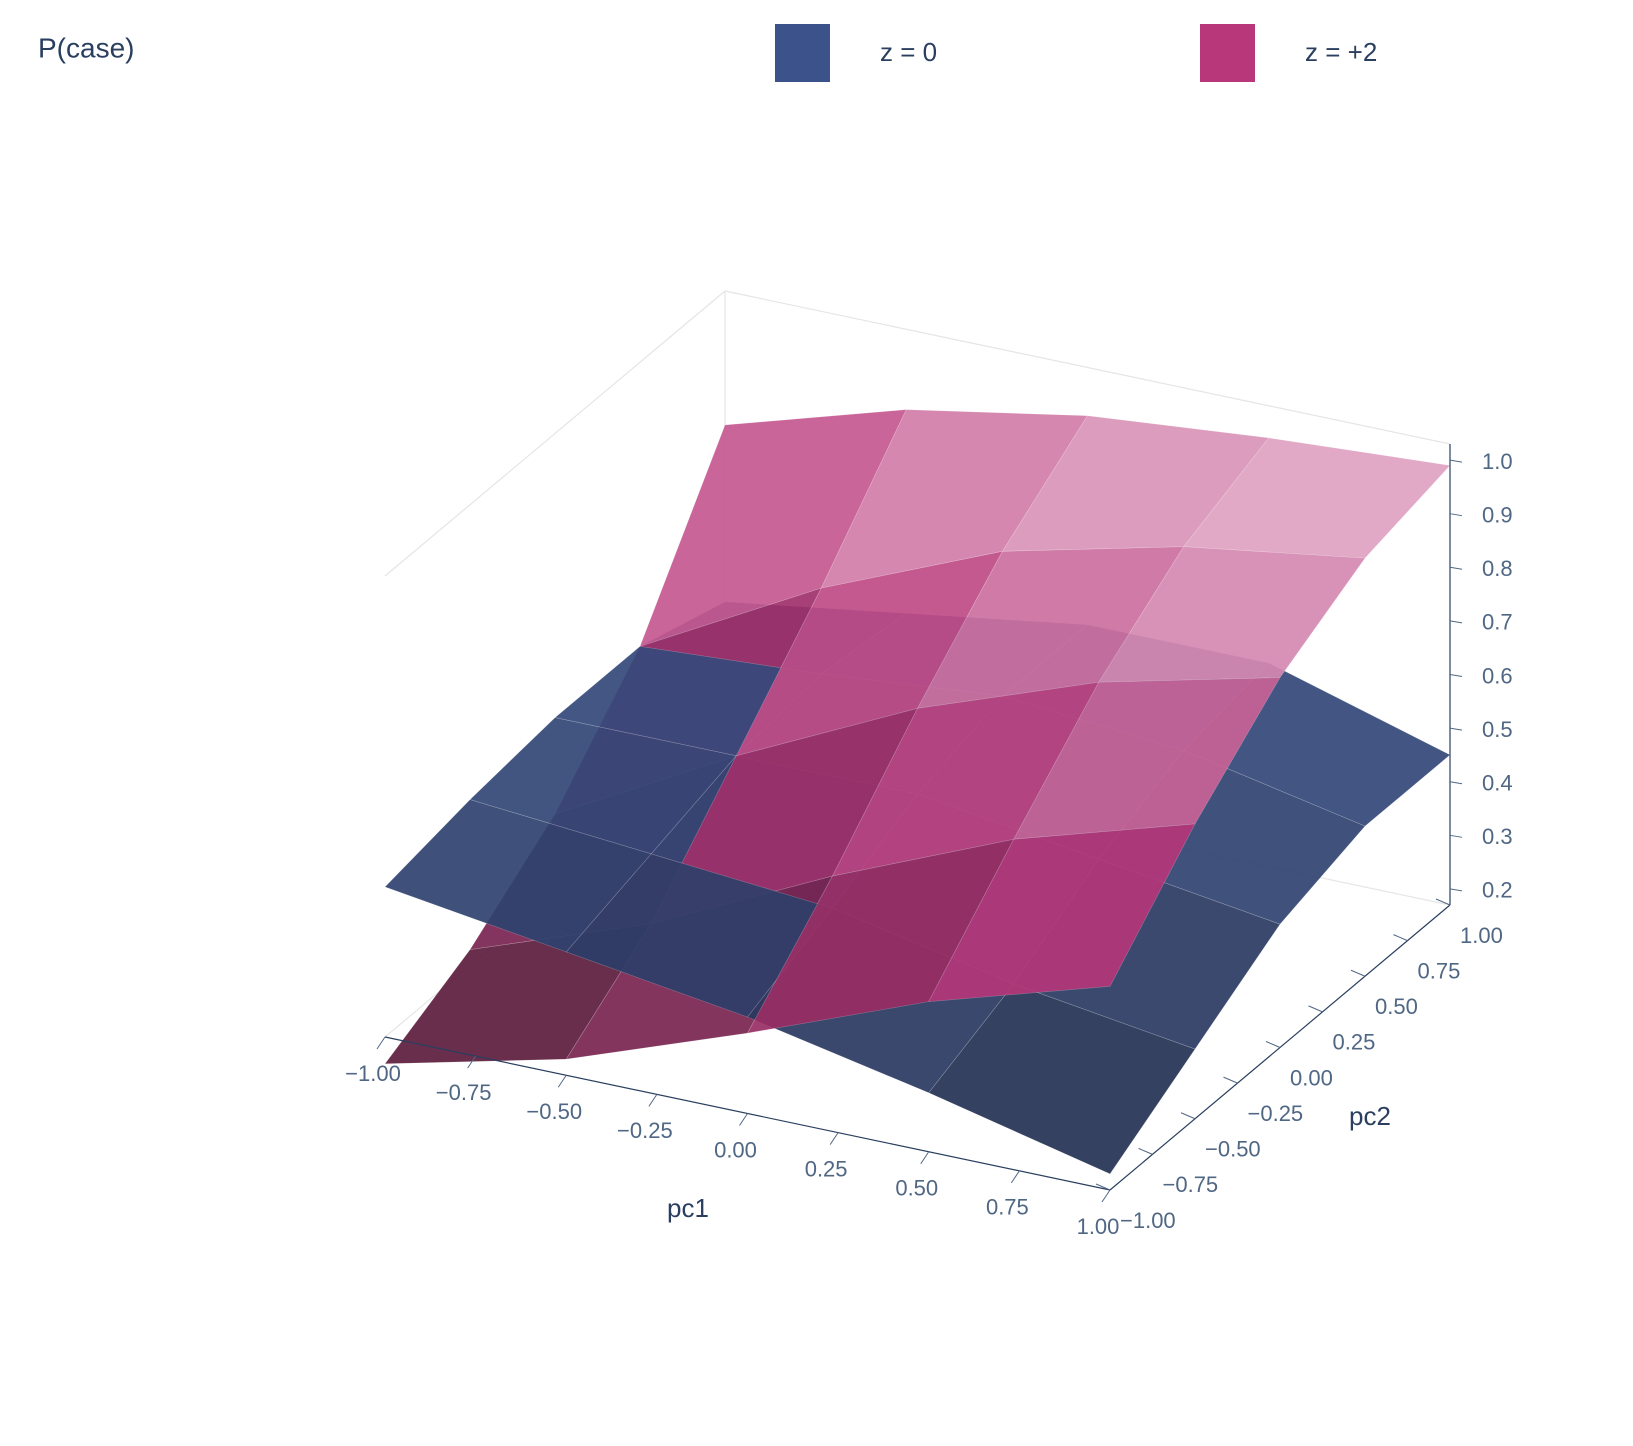 The width and height of the screenshot is (1633, 1446). What do you see at coordinates (373, 1073) in the screenshot?
I see `x-tick-label: −1.00` at bounding box center [373, 1073].